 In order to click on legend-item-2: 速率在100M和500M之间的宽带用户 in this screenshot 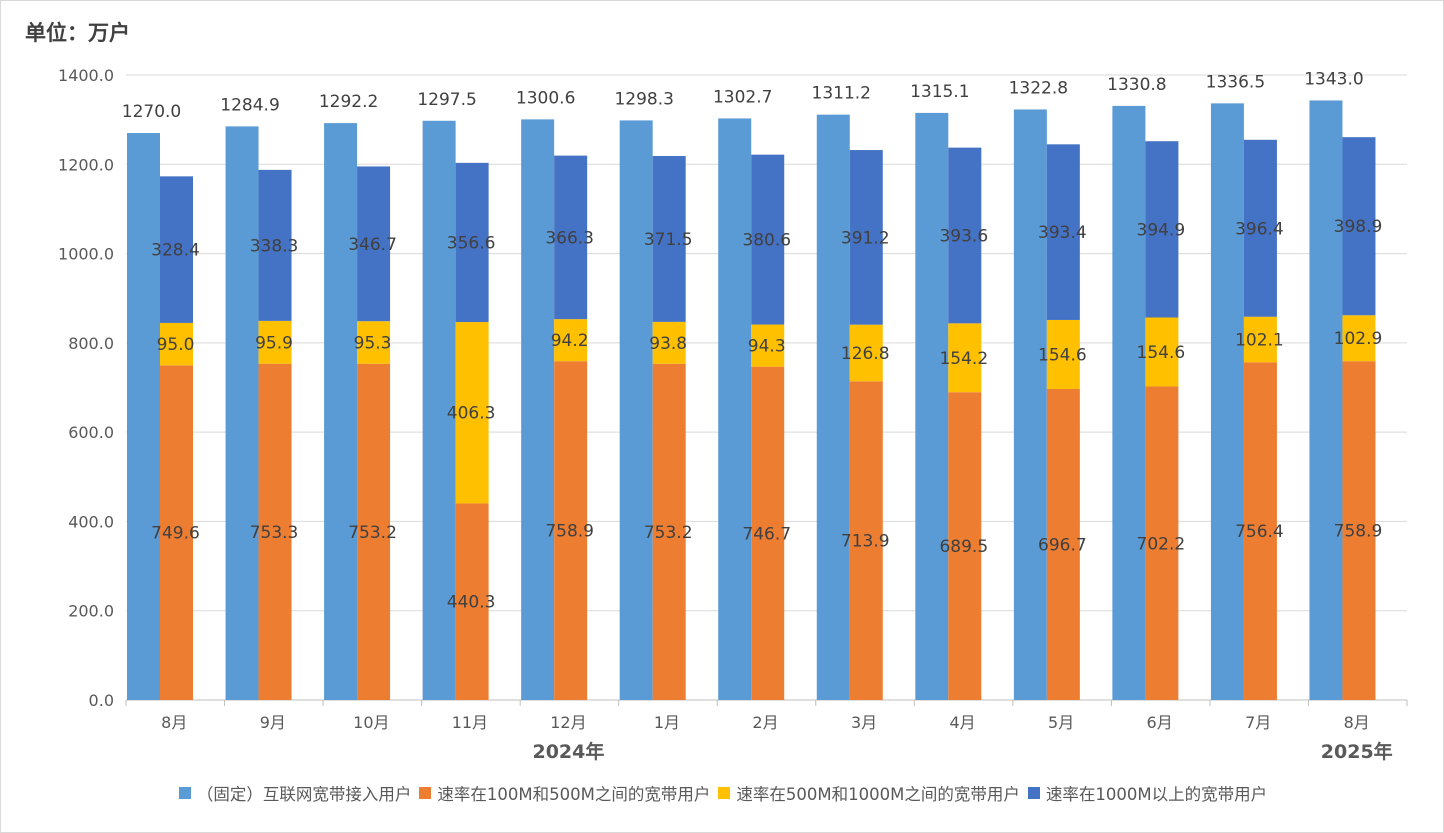, I will do `click(564, 793)`.